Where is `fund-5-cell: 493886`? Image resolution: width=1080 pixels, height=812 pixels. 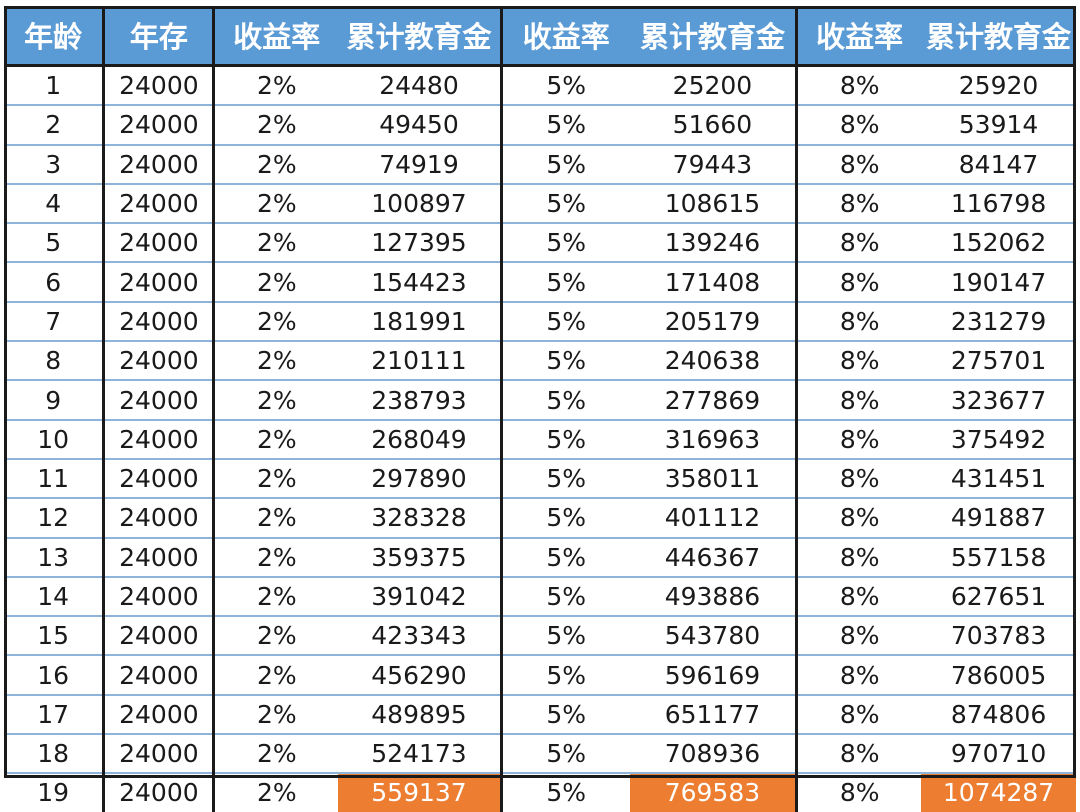 fund-5-cell: 493886 is located at coordinates (714, 597).